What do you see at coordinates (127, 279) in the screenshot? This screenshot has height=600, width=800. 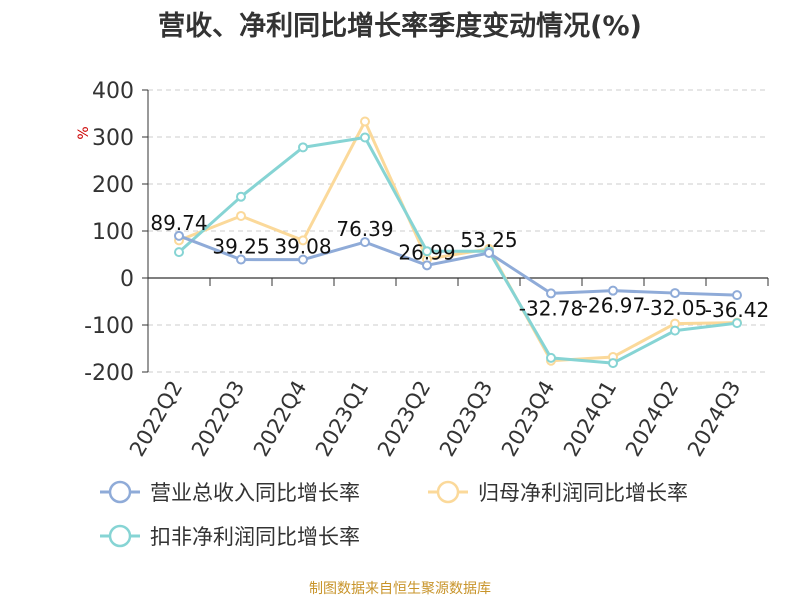 I see `y-tick-label: 0` at bounding box center [127, 279].